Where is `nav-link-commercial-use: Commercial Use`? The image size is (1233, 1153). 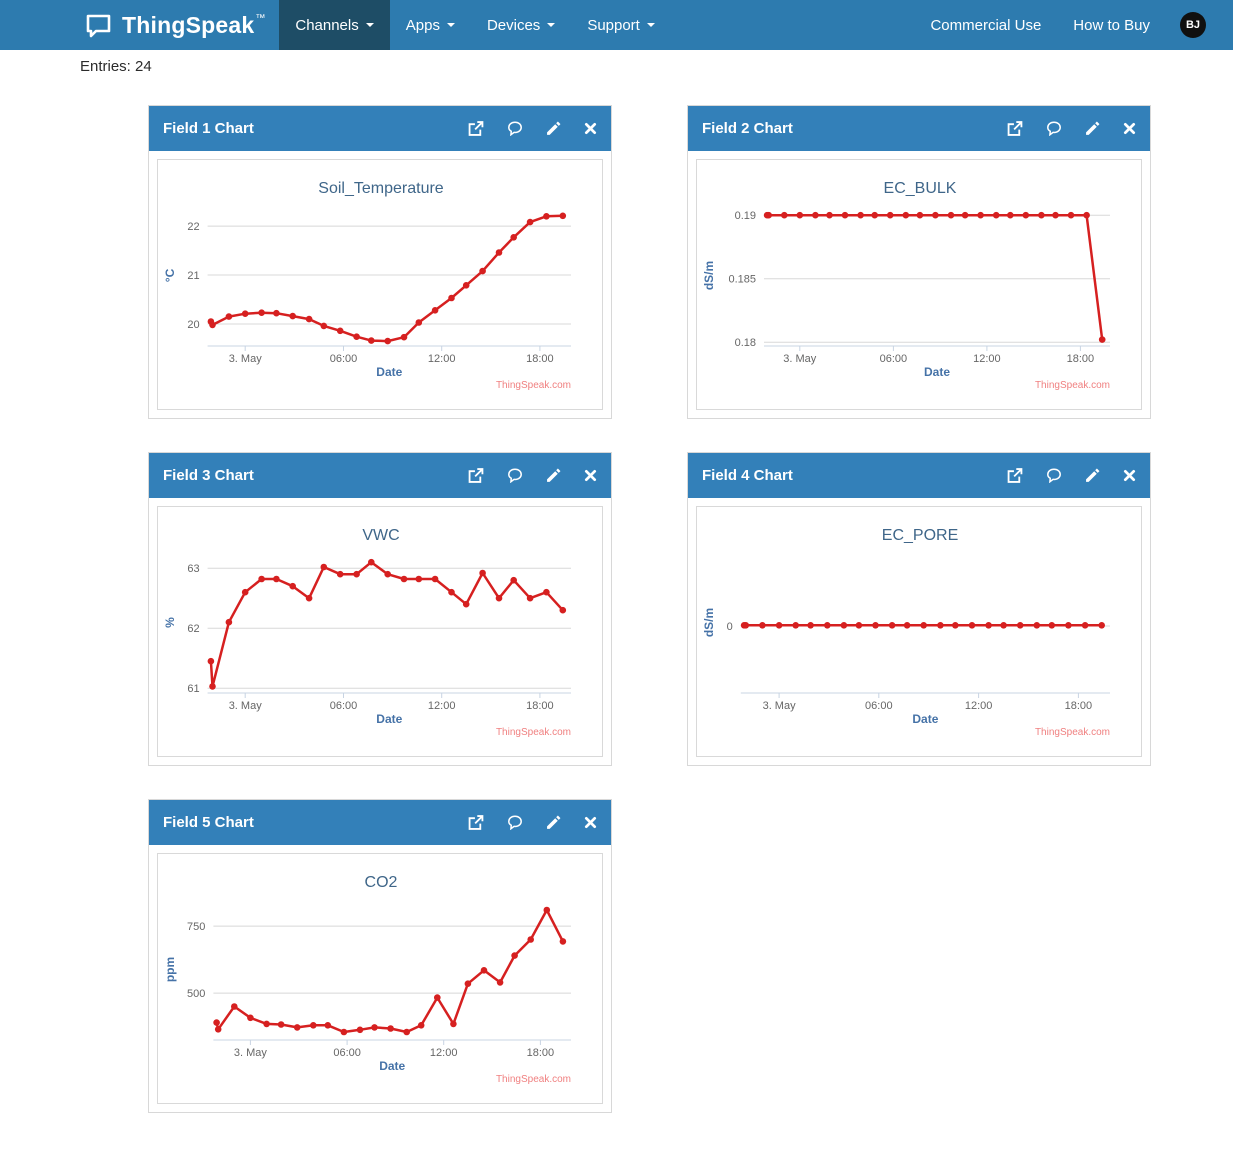 nav-link-commercial-use: Commercial Use is located at coordinates (986, 25).